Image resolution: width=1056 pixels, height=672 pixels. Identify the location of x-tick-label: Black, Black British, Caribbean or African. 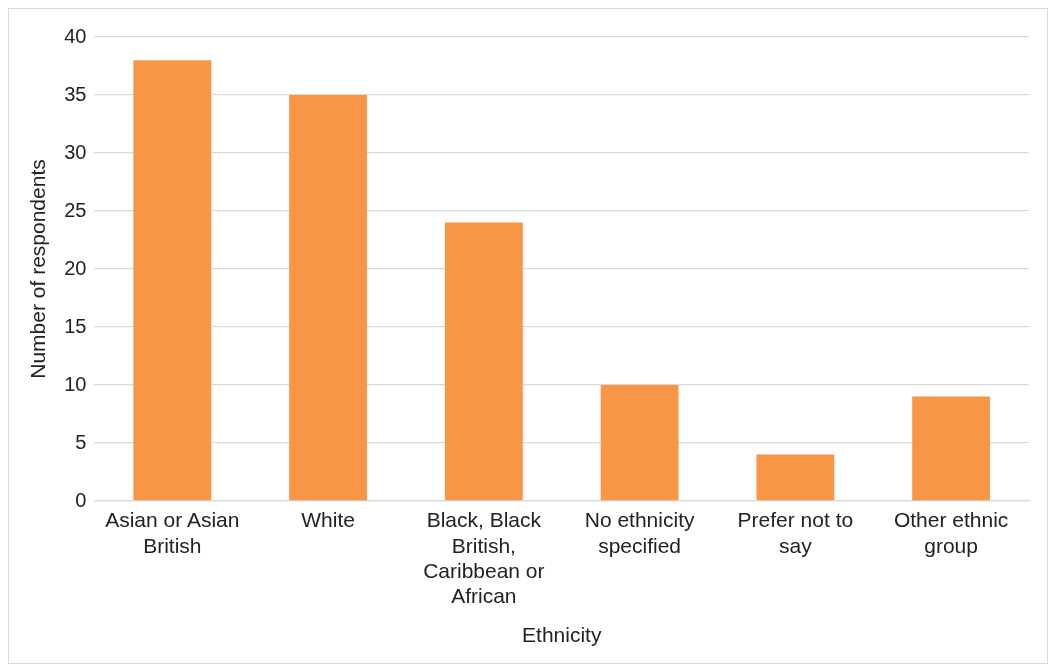
(484, 557).